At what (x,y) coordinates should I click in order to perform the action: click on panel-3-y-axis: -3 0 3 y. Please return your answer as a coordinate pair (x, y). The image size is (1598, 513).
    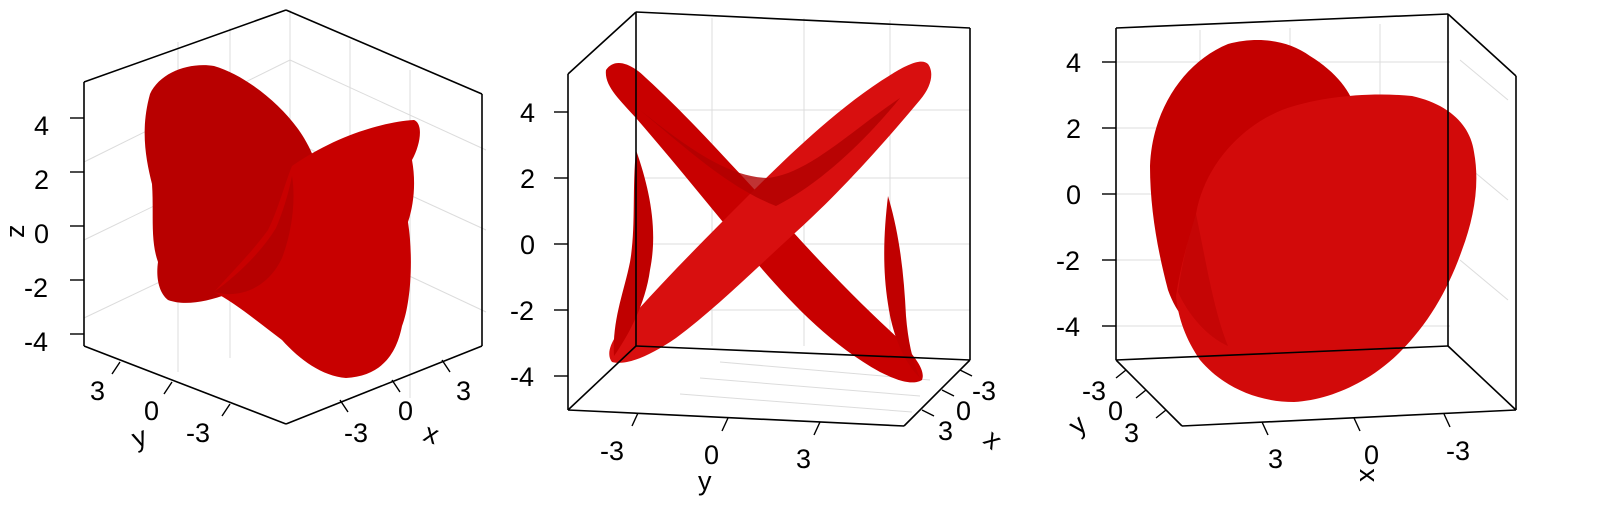
    Looking at the image, I should click on (1115, 408).